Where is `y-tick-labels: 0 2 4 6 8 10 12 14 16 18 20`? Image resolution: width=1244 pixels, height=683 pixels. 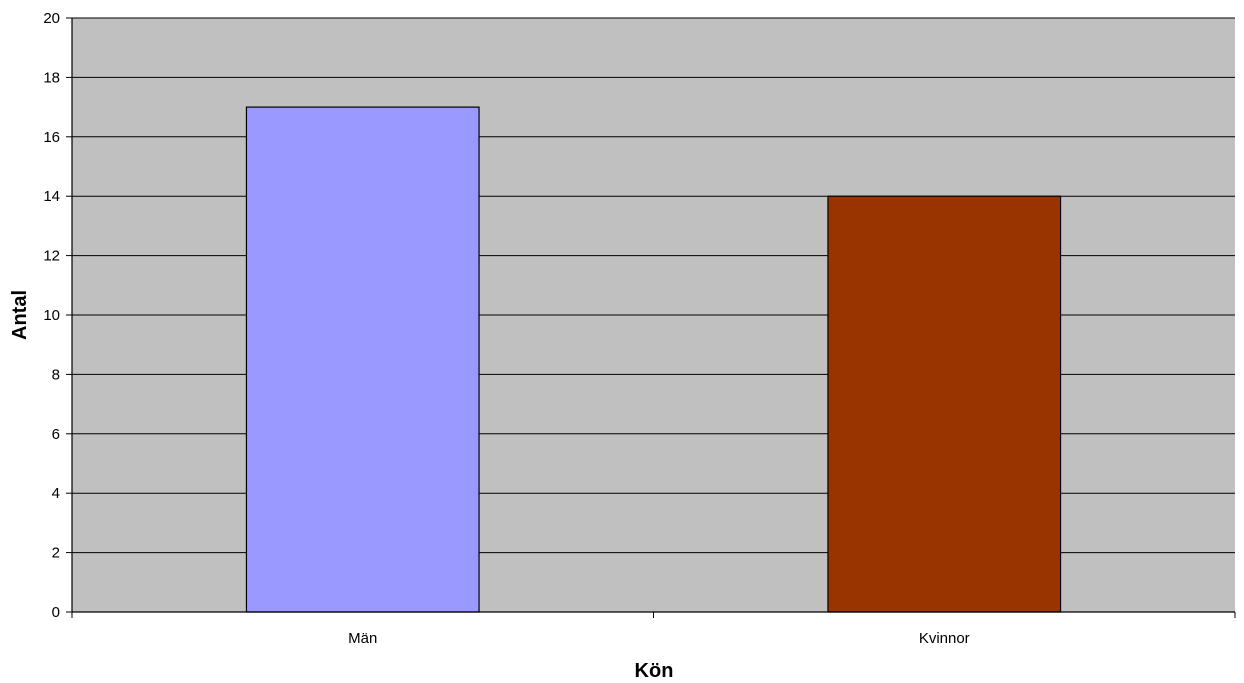
y-tick-labels: 0 2 4 6 8 10 12 14 16 18 20 is located at coordinates (51, 315).